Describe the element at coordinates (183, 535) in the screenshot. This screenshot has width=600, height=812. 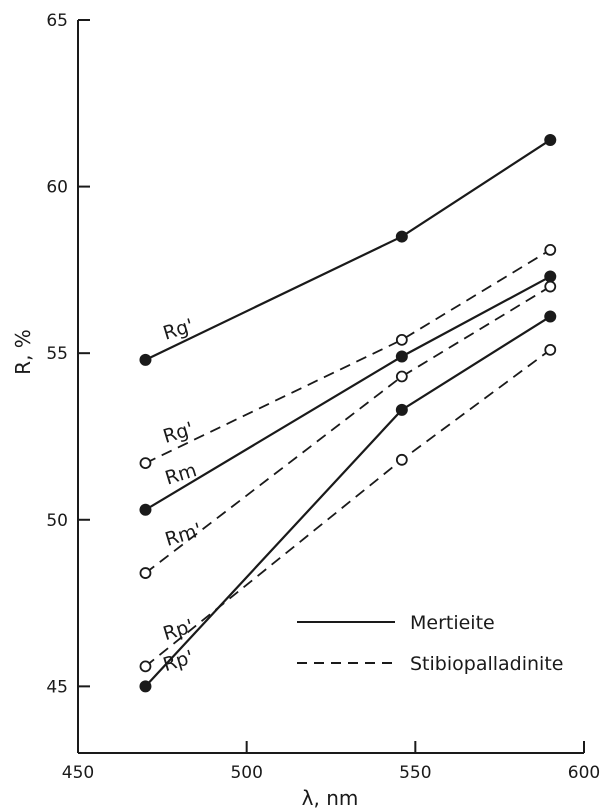
I see `series-label: Rm'` at that location.